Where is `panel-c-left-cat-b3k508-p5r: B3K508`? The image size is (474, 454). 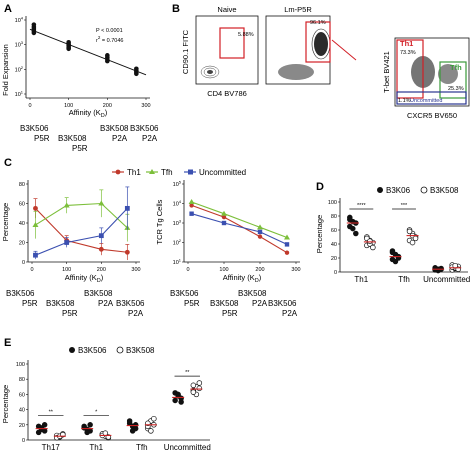 panel-c-left-cat-b3k508-p5r: B3K508 is located at coordinates (60, 303).